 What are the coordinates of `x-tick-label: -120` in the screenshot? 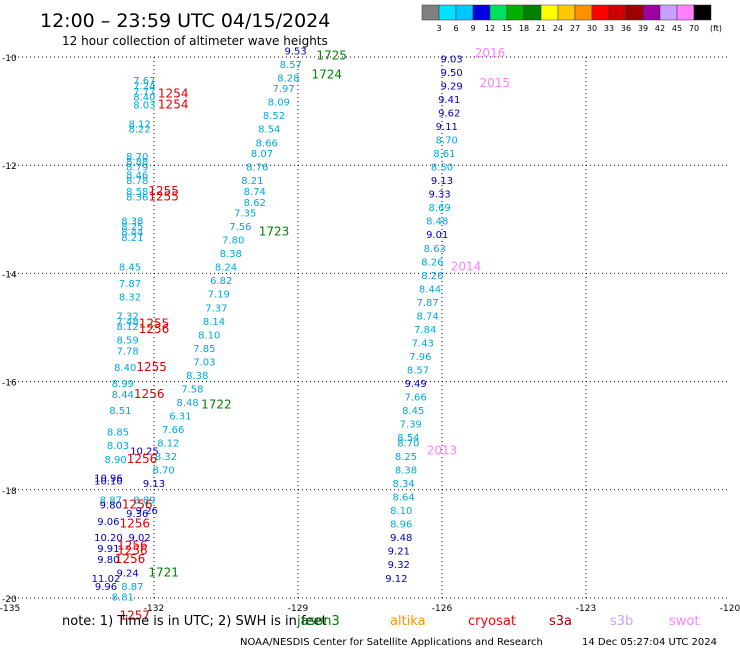 It's located at (730, 609).